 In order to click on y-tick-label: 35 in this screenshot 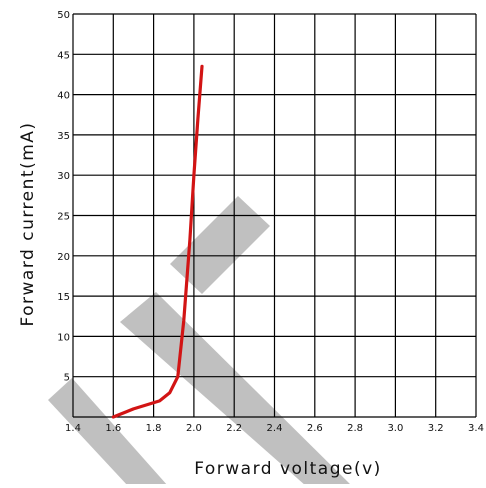, I will do `click(63, 136)`.